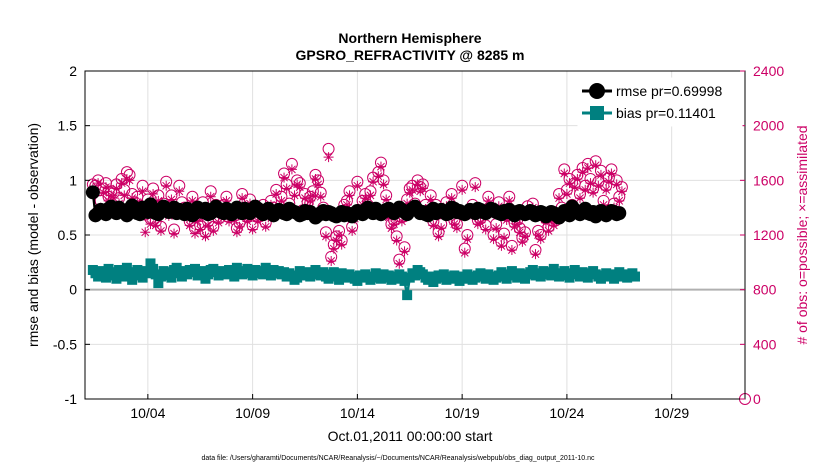 The width and height of the screenshot is (830, 475). I want to click on left-tick-label: -0.5, so click(65, 344).